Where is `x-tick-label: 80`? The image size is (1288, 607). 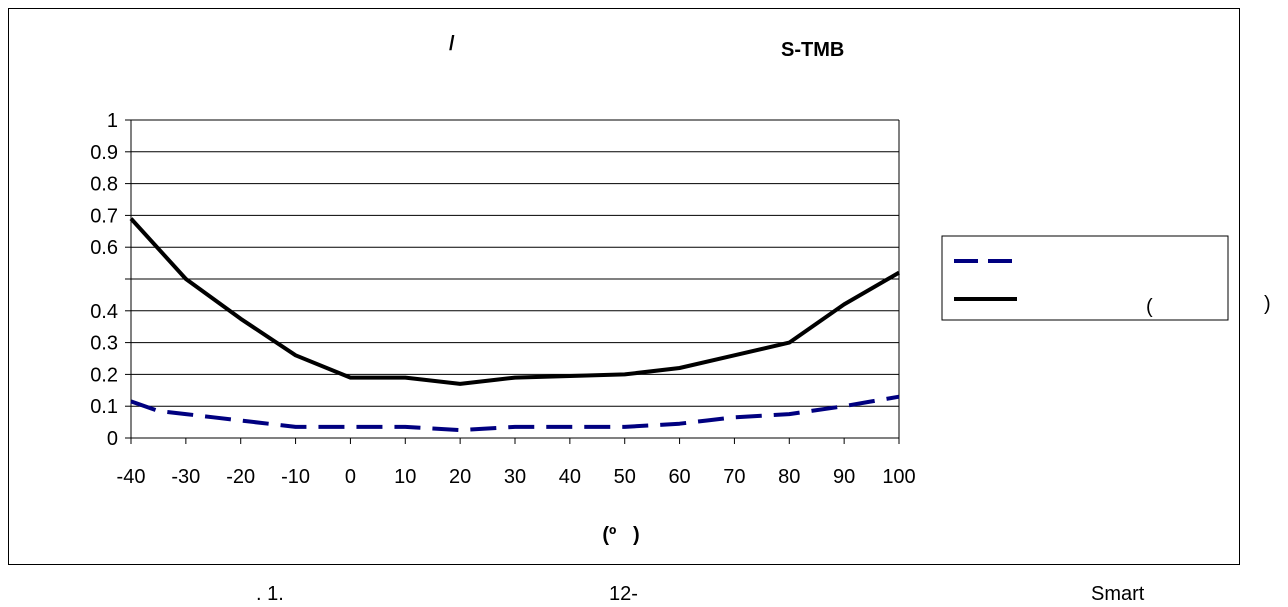 x-tick-label: 80 is located at coordinates (789, 477).